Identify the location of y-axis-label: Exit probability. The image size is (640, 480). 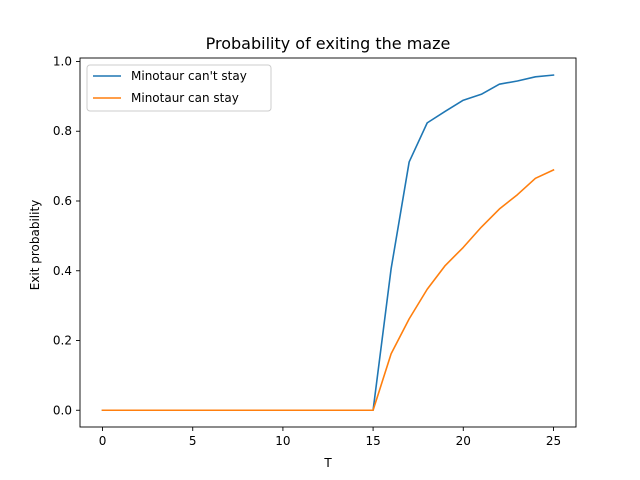
(35, 245).